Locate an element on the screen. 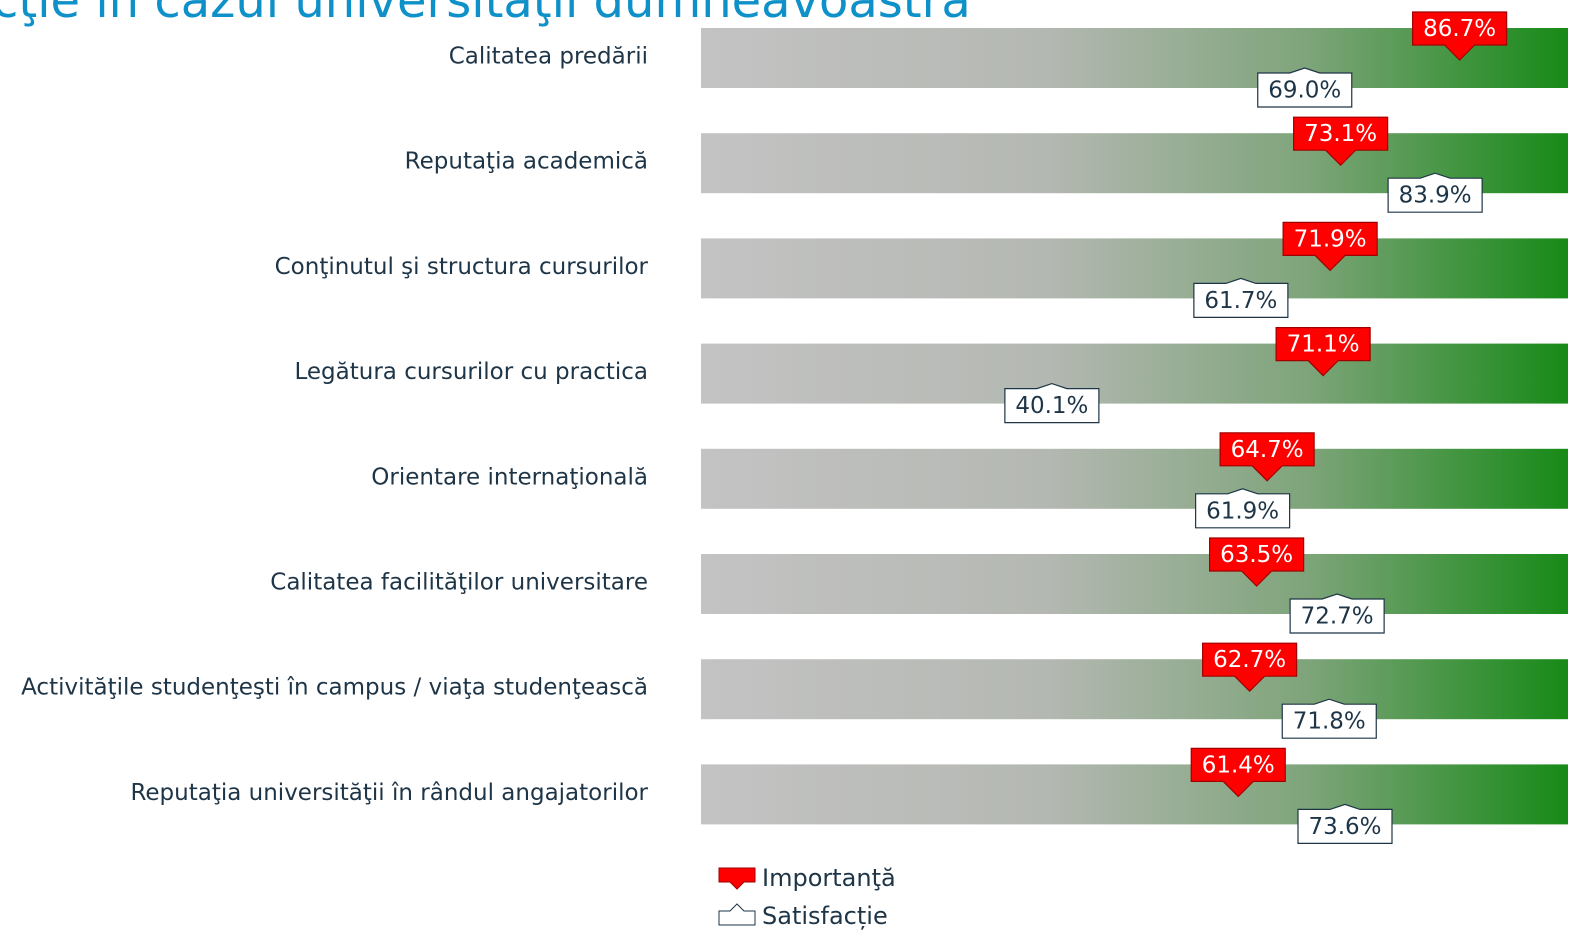 This screenshot has height=945, width=1593. value-label: 73.6% is located at coordinates (1344, 827).